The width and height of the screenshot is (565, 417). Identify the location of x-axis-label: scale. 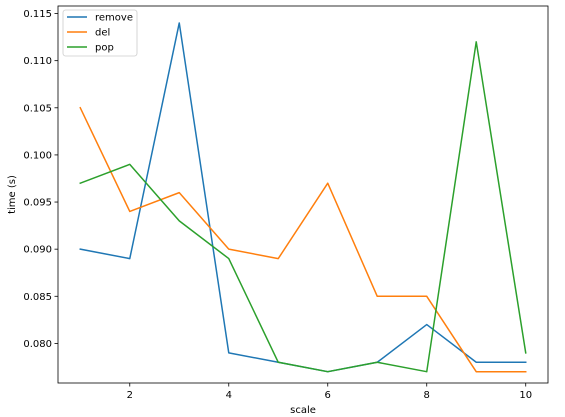
(303, 410).